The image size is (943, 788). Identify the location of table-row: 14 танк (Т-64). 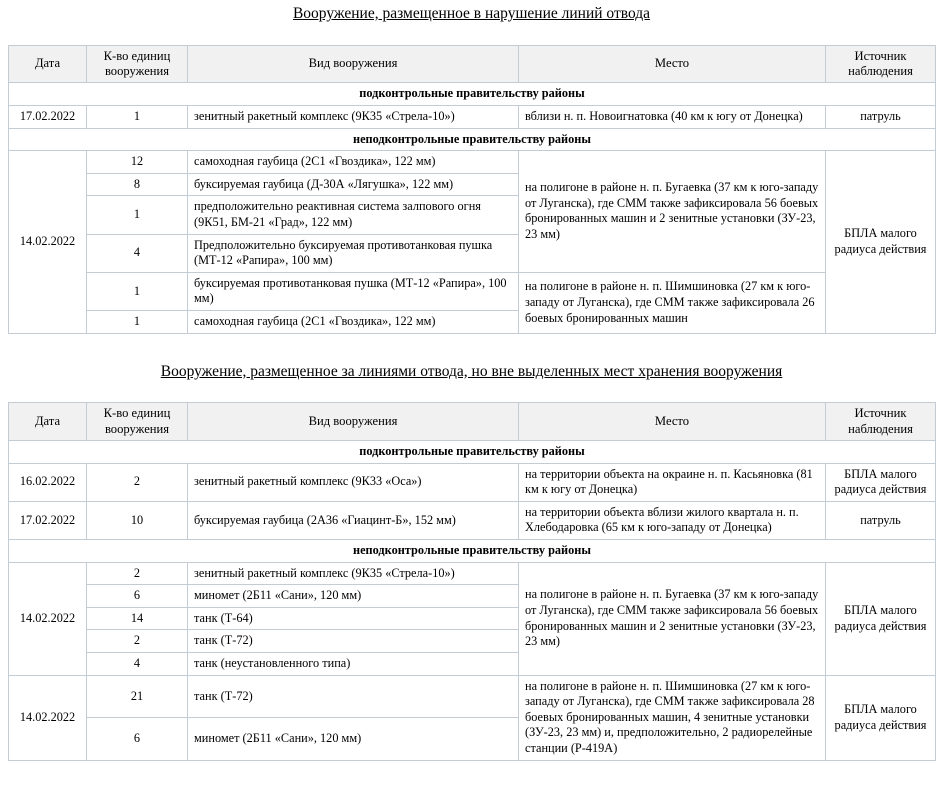
(472, 618).